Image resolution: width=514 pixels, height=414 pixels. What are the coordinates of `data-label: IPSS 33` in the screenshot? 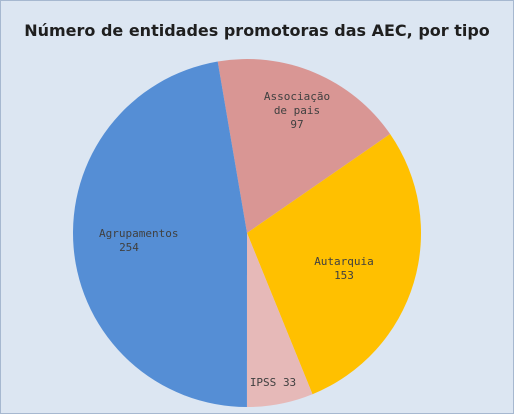 It's located at (273, 383).